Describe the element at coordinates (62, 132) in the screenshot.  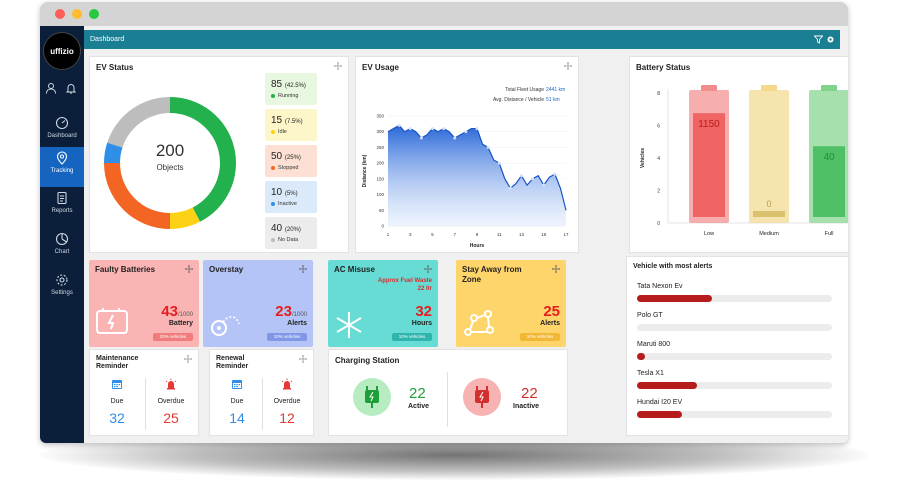
I see `sidebar-item-dashboard: Dashboard` at that location.